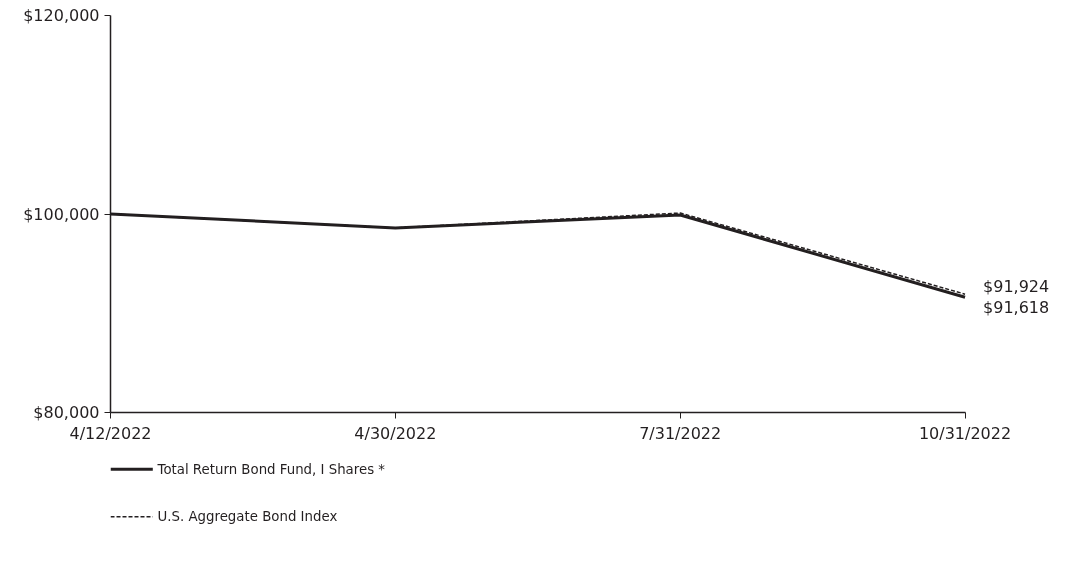  I want to click on y-tick-label: $120,000, so click(61, 15).